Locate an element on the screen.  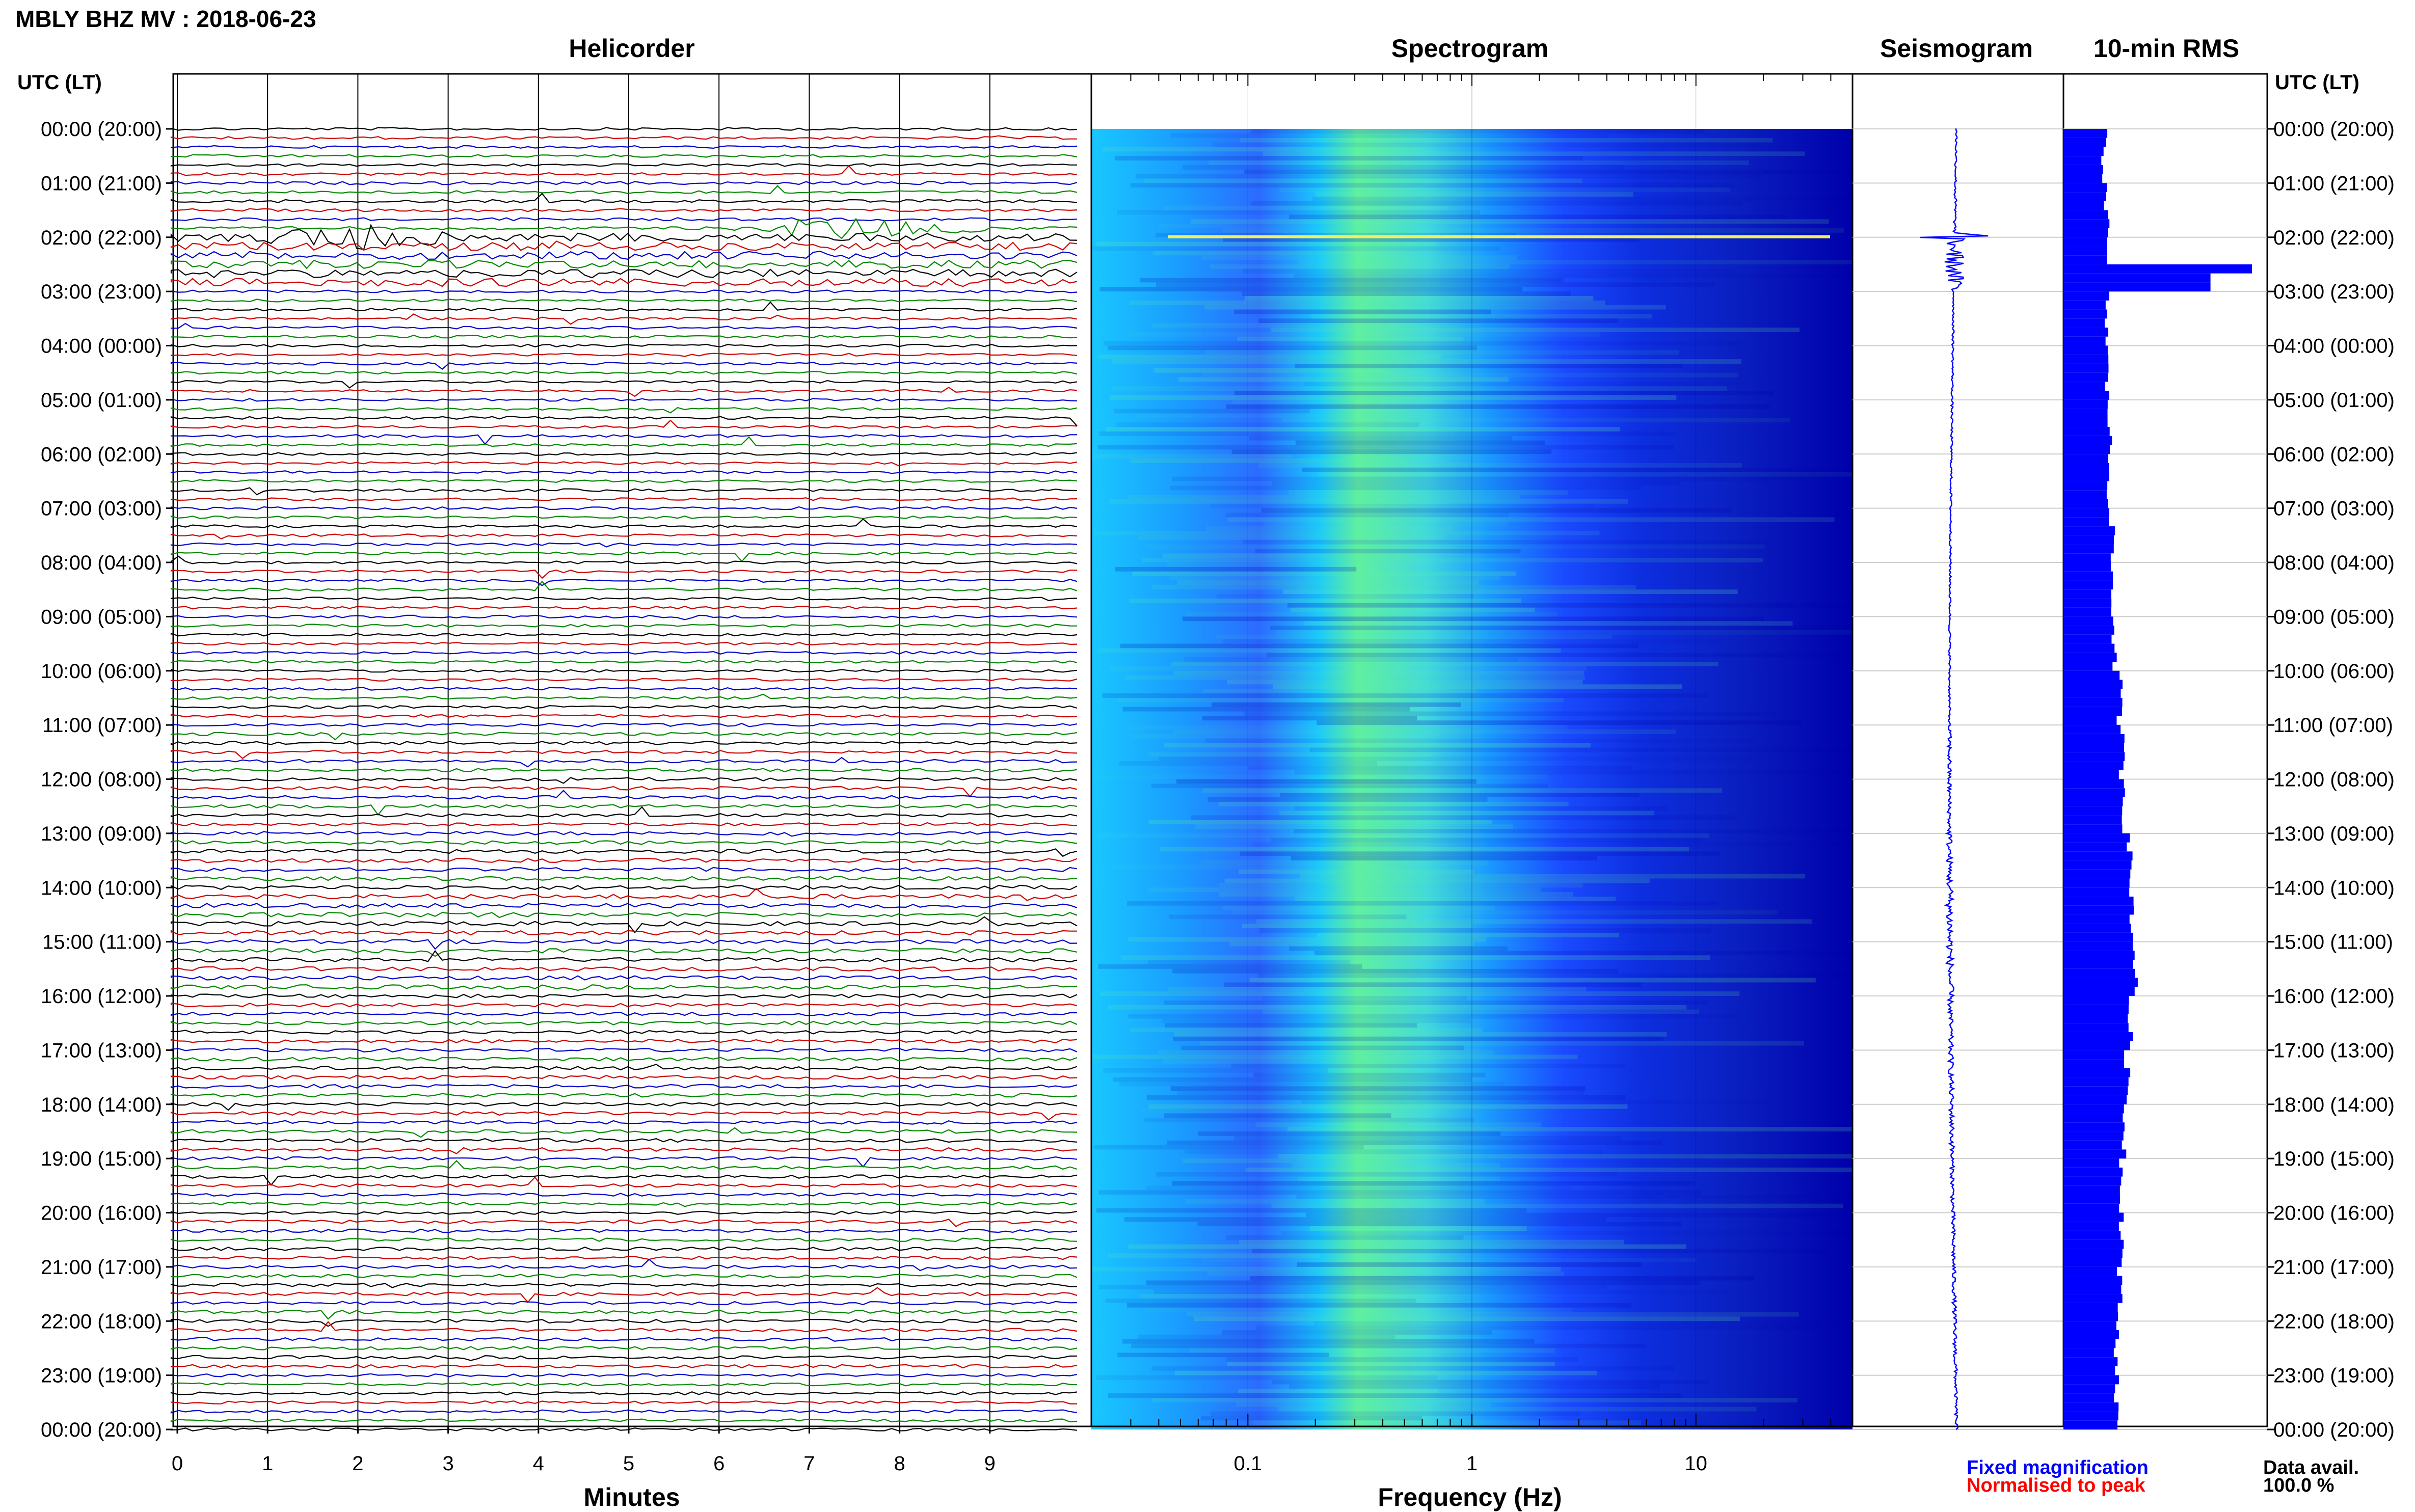
left-hour-label: 04:00 (00:00) is located at coordinates (101, 347).